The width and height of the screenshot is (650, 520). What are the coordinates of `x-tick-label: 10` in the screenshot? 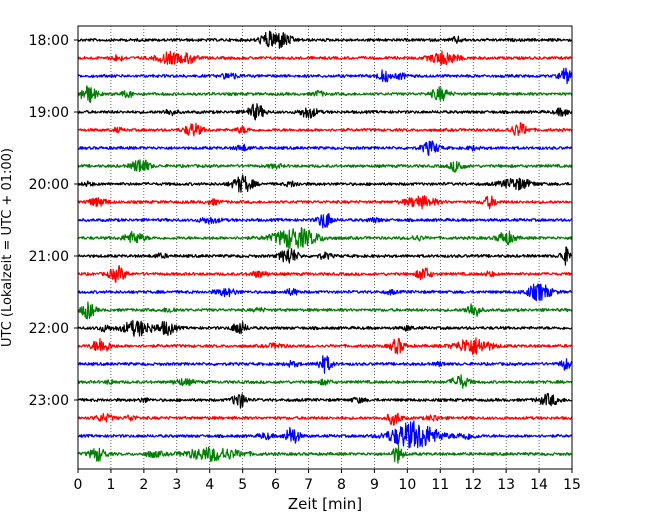 It's located at (407, 485).